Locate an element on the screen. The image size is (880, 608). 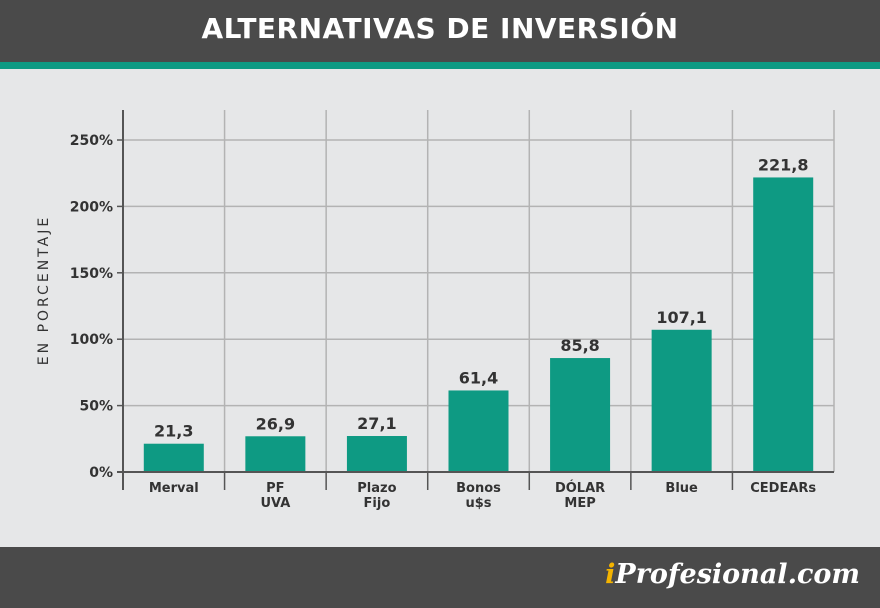
y-axis-label: EN PORCENTAJE is located at coordinates (44, 290).